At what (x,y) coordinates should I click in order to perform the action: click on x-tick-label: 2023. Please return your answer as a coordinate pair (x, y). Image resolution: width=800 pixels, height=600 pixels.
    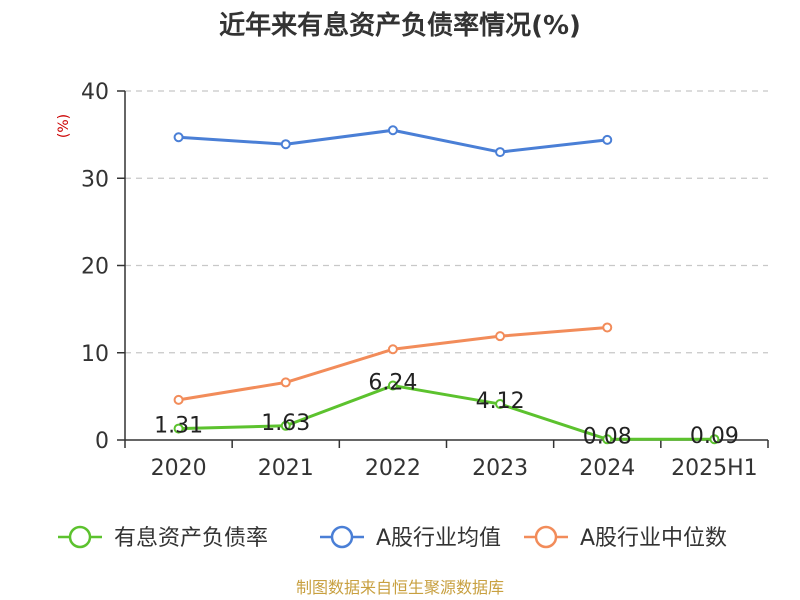
    Looking at the image, I should click on (500, 468).